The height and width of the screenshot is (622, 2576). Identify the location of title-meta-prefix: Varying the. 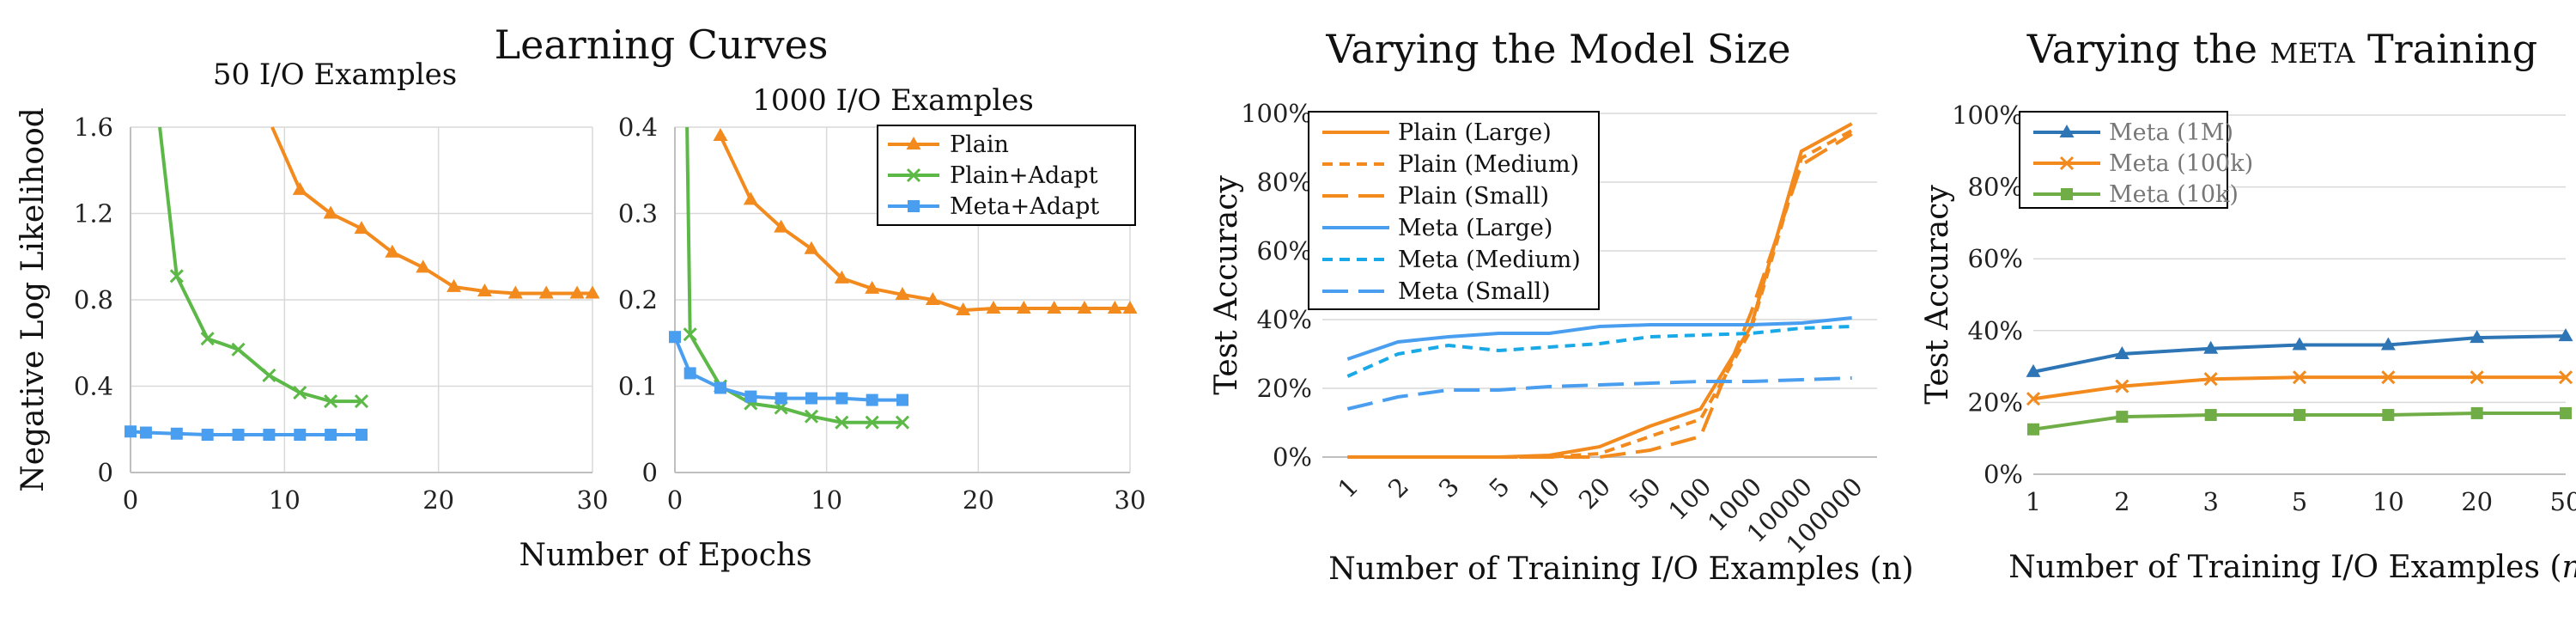
(2141, 49).